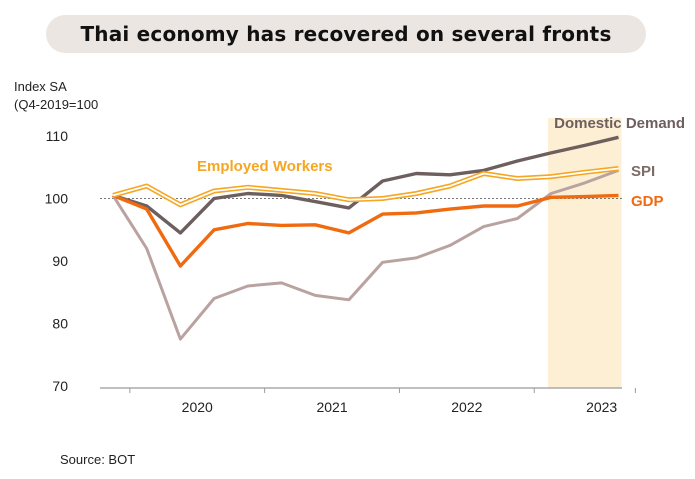 The height and width of the screenshot is (479, 695). Describe the element at coordinates (265, 166) in the screenshot. I see `series-label-employed-workers: Employed Workers` at that location.